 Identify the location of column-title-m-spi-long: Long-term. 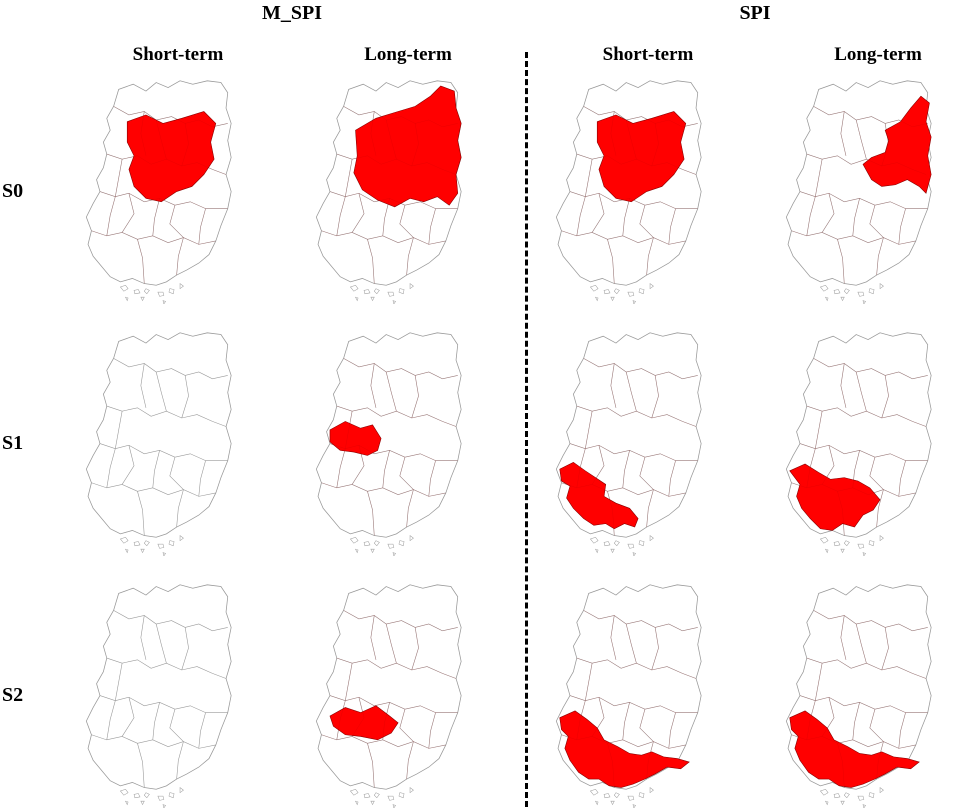
(408, 54).